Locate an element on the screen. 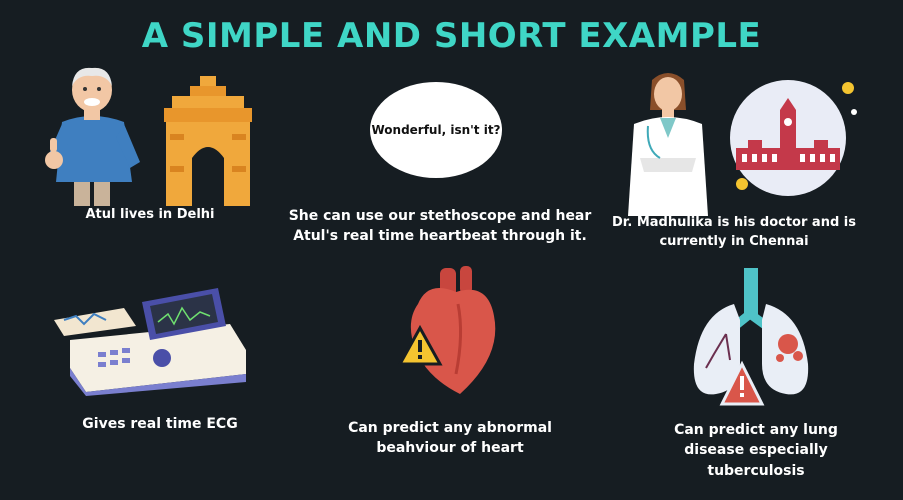  caption-stethoscope-line1: She can use our stethoscope and hear is located at coordinates (440, 216).